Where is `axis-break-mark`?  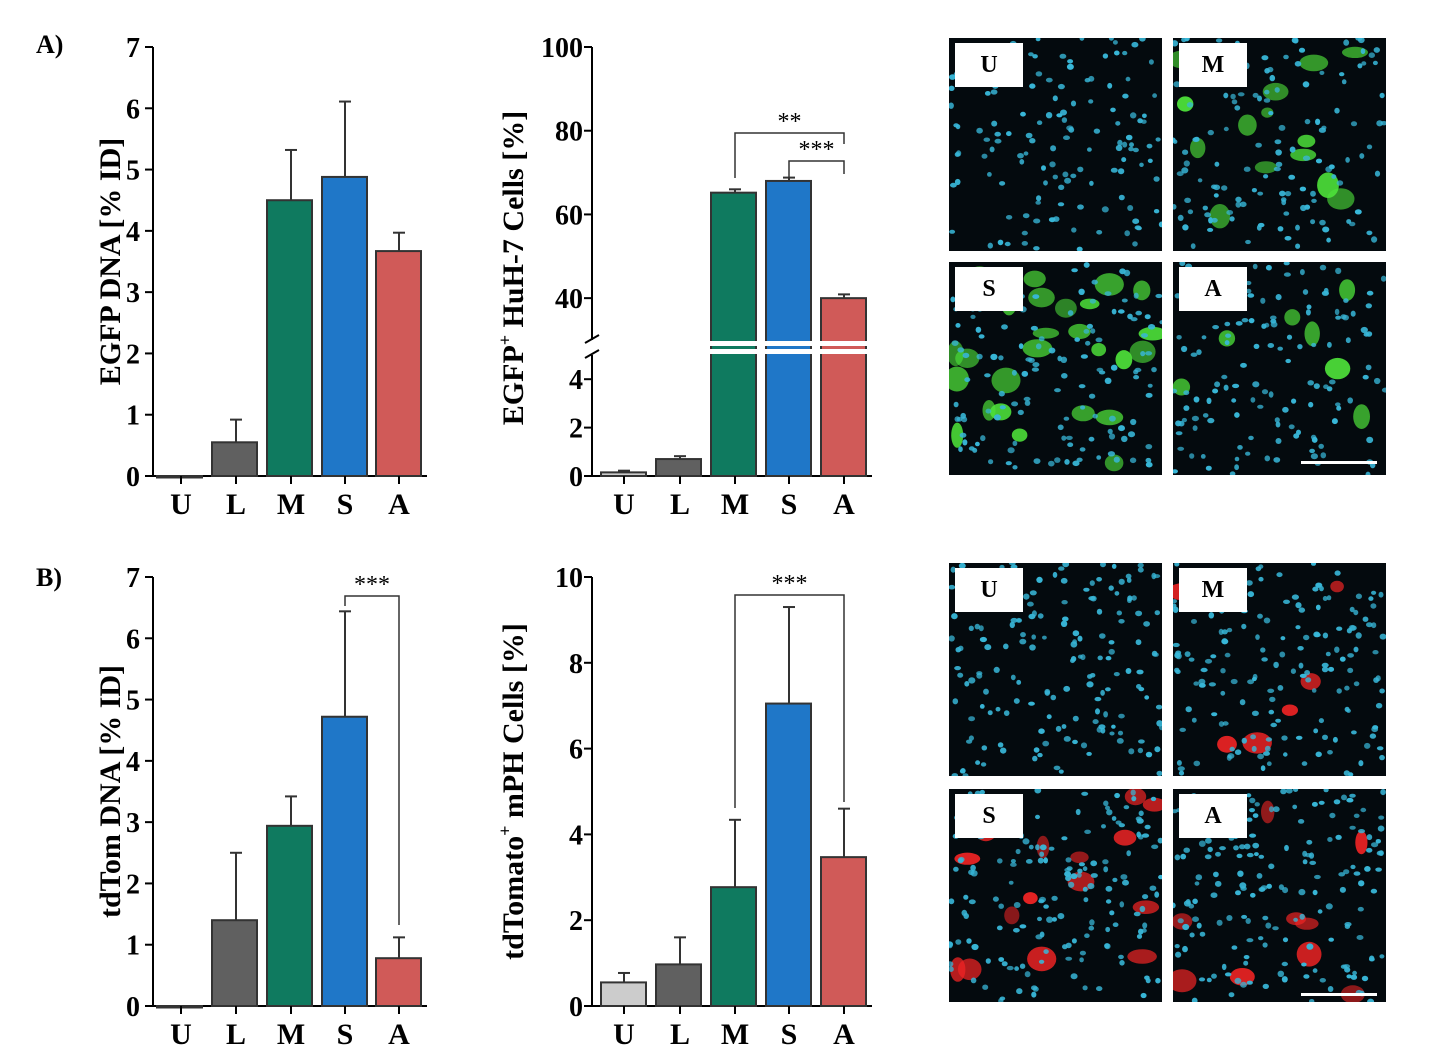
axis-break-mark is located at coordinates (592, 354).